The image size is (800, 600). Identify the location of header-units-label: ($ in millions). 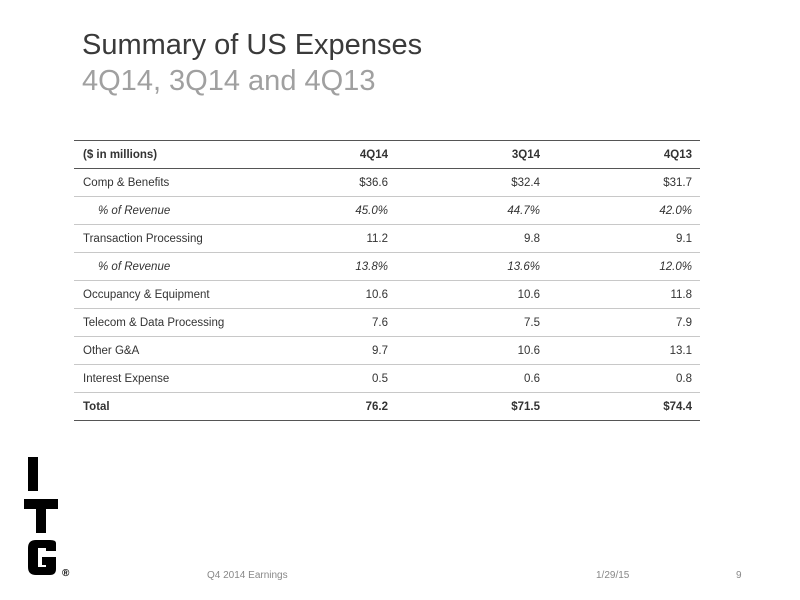
(159, 154).